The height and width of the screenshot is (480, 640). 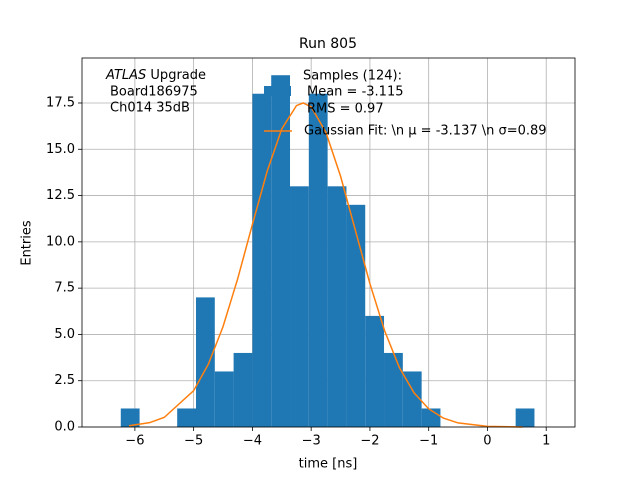 I want to click on legend-label: Gaussian Fit: \n μ = -3.137 \n σ=0.89, so click(x=425, y=131).